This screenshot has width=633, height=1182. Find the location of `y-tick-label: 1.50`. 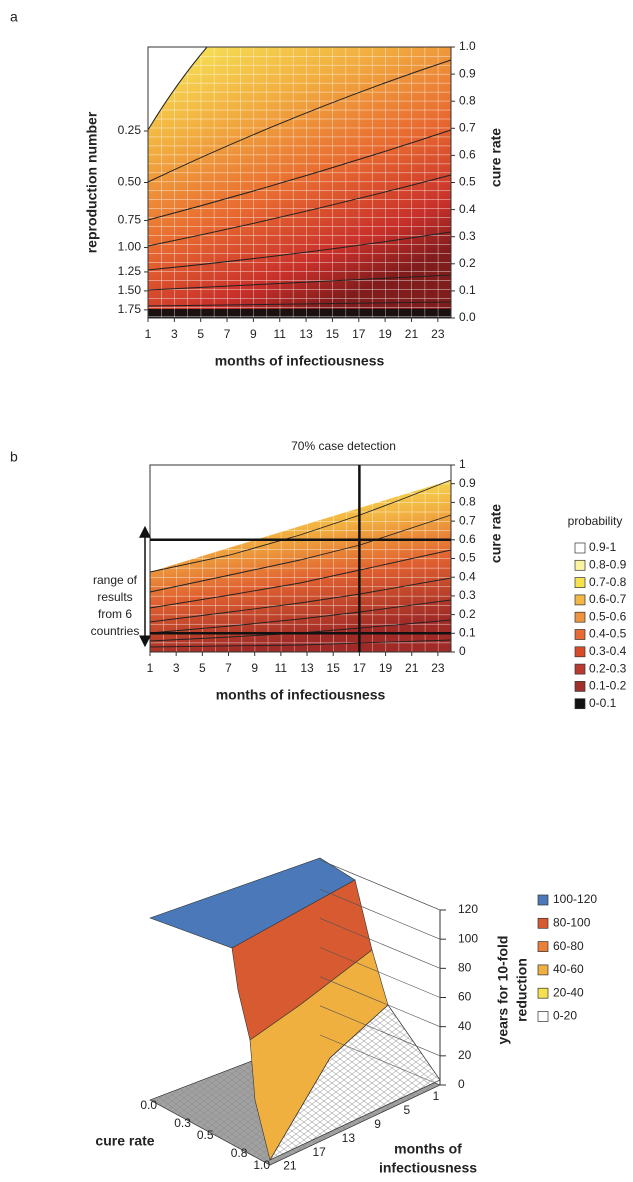

y-tick-label: 1.50 is located at coordinates (130, 290).